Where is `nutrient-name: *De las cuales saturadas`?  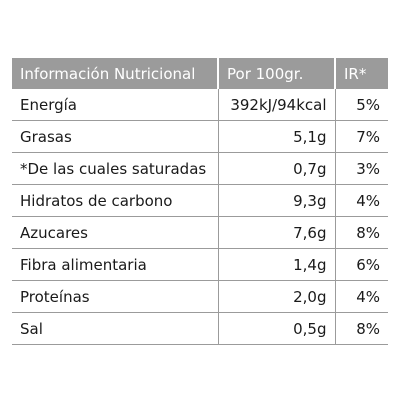
nutrient-name: *De las cuales saturadas is located at coordinates (115, 168).